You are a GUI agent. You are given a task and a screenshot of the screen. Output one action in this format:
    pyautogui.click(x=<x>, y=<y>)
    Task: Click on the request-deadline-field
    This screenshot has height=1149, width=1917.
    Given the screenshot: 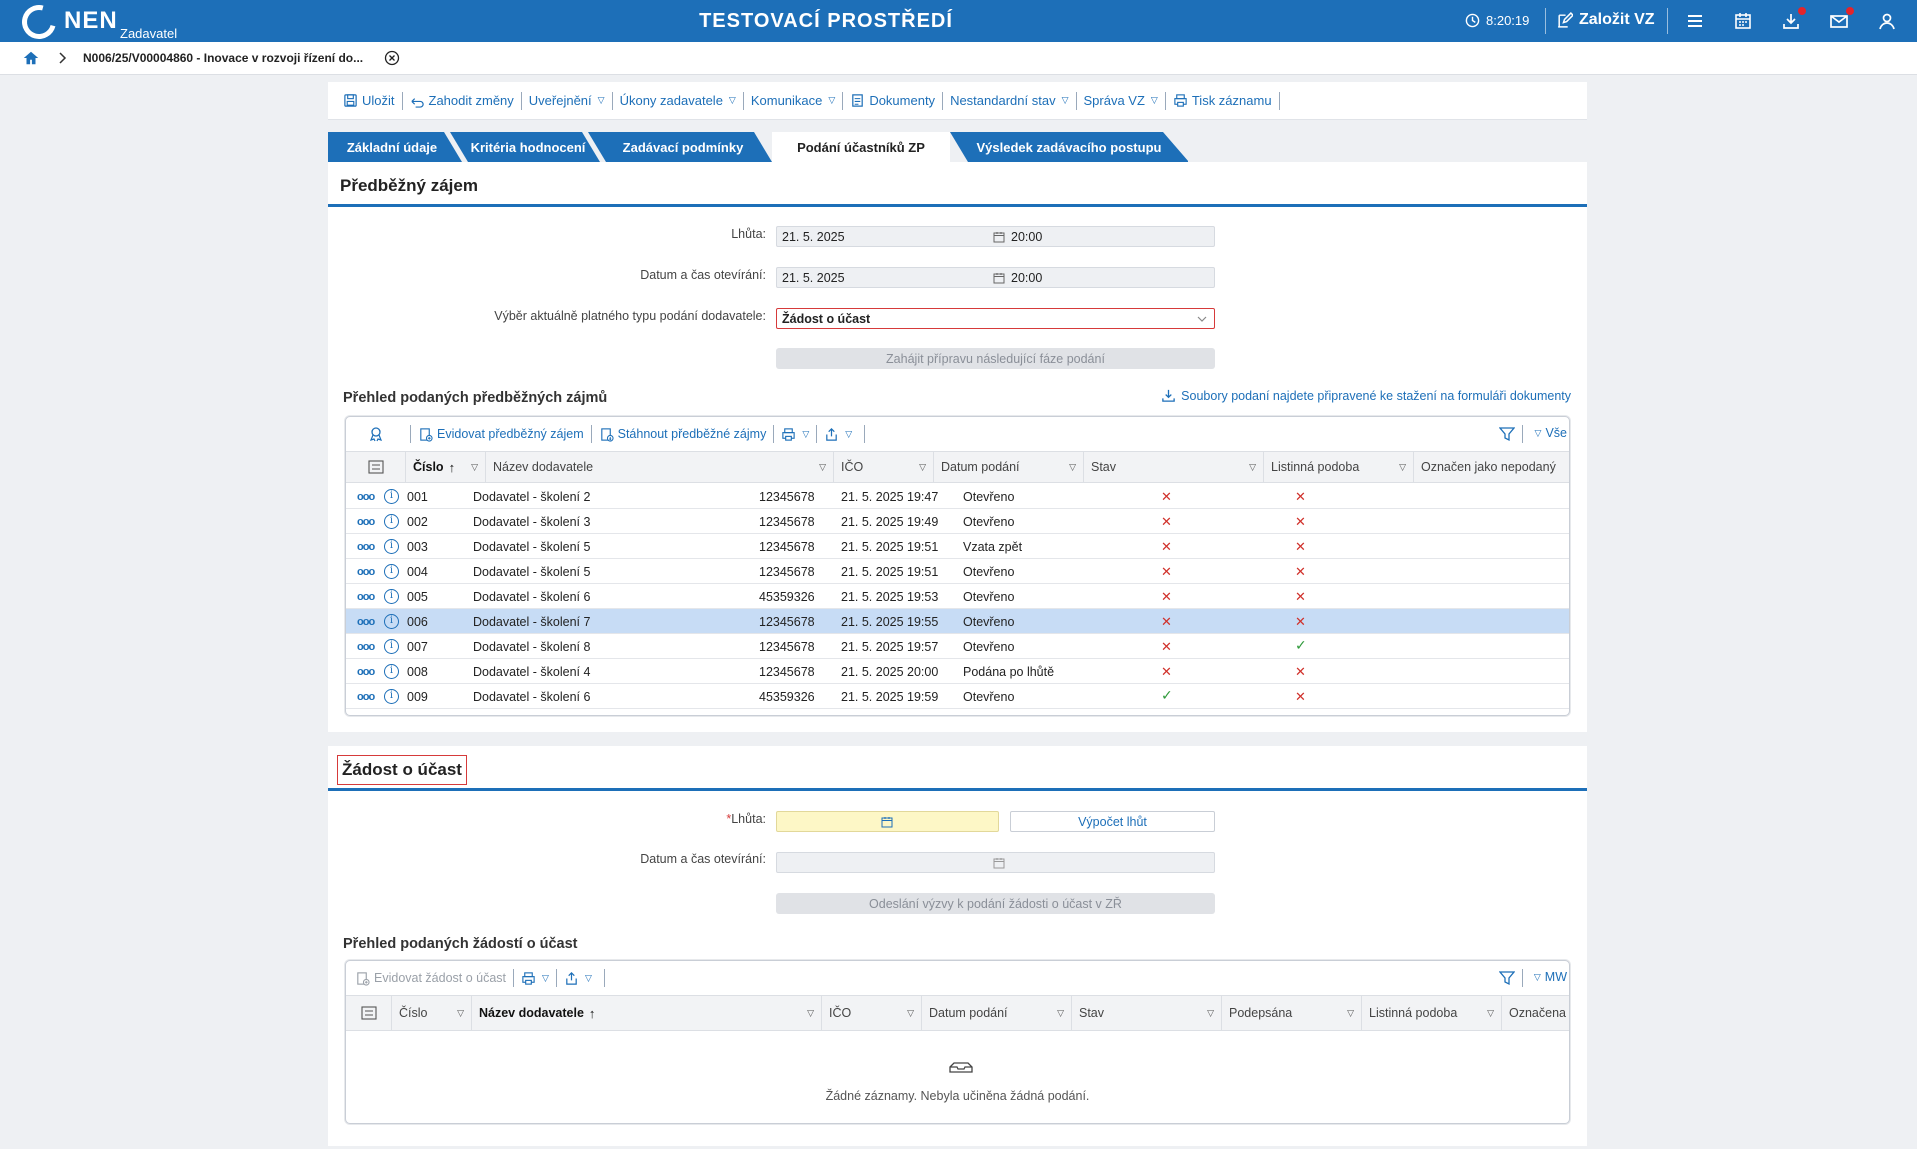 What is the action you would take?
    pyautogui.click(x=887, y=821)
    